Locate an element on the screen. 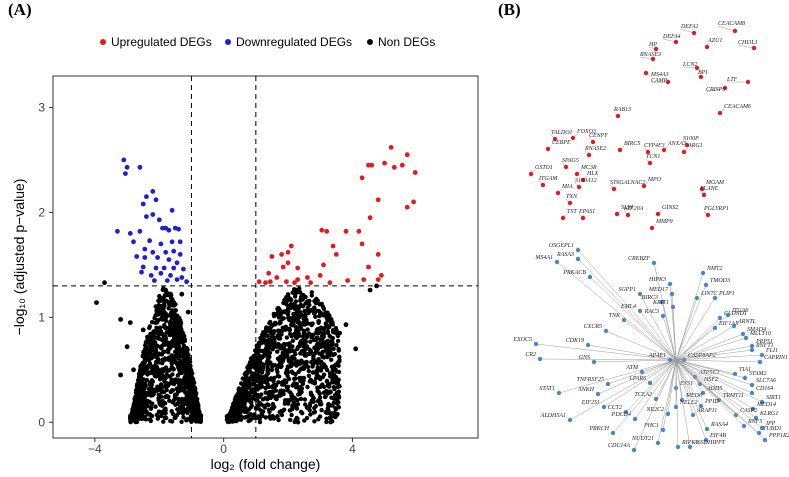  gene-label: EPAS1 is located at coordinates (586, 212).